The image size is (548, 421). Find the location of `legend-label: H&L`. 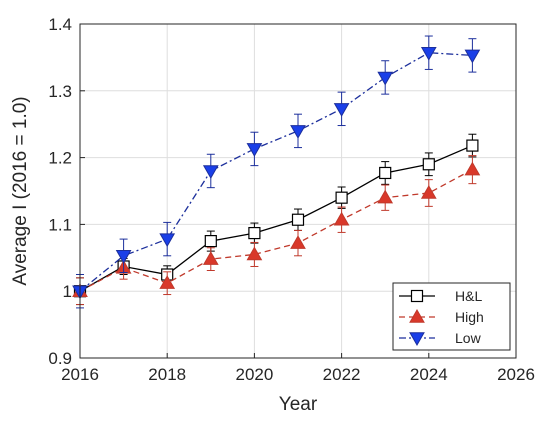

legend-label: H&L is located at coordinates (468, 296).